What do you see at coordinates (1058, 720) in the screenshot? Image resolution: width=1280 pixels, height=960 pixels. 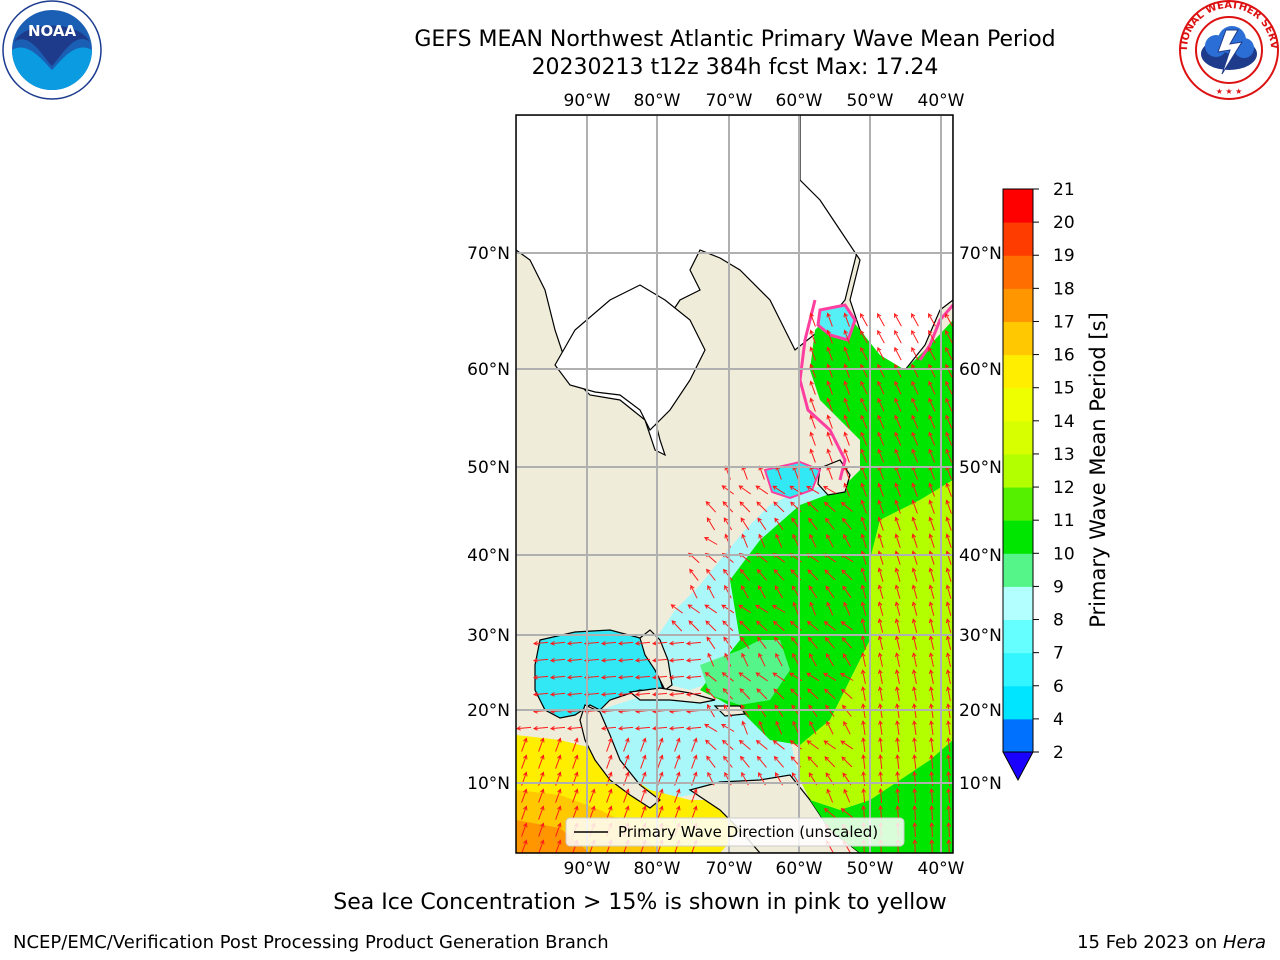 I see `colorbar-tick-label: 4` at bounding box center [1058, 720].